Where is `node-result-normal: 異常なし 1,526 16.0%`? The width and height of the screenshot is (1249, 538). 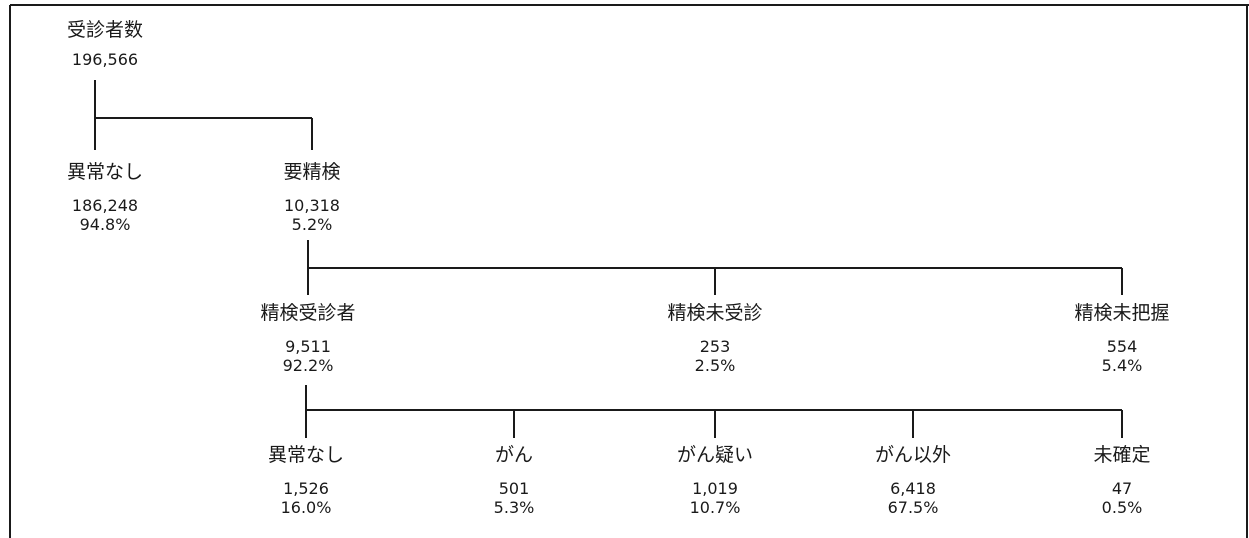
node-result-normal: 異常なし 1,526 16.0% is located at coordinates (306, 480).